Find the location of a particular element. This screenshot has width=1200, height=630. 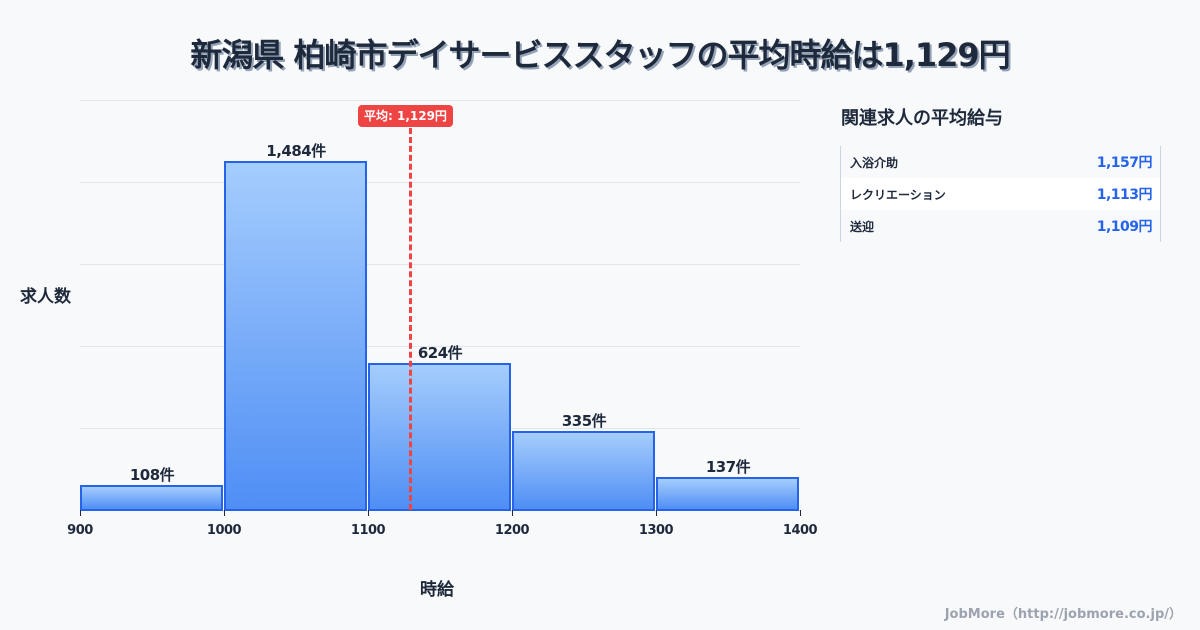

x-tick-label: 900 is located at coordinates (80, 530).